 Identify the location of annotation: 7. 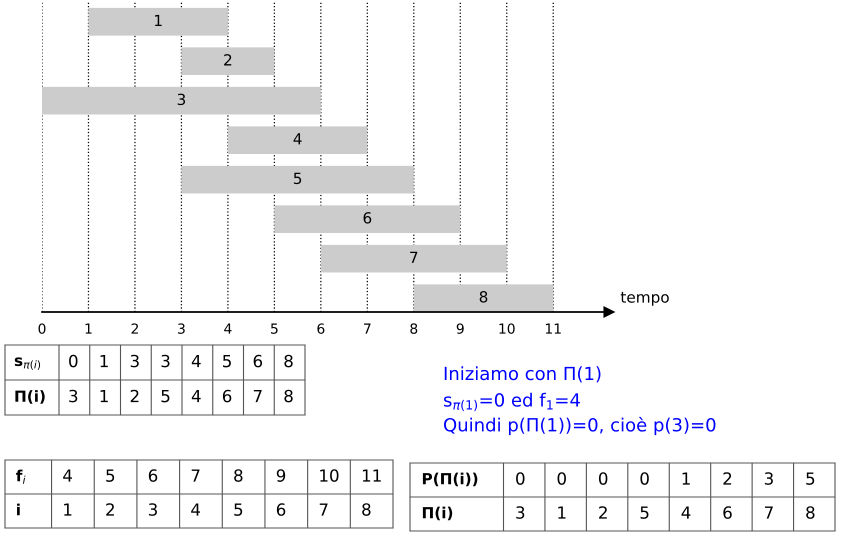
(414, 257).